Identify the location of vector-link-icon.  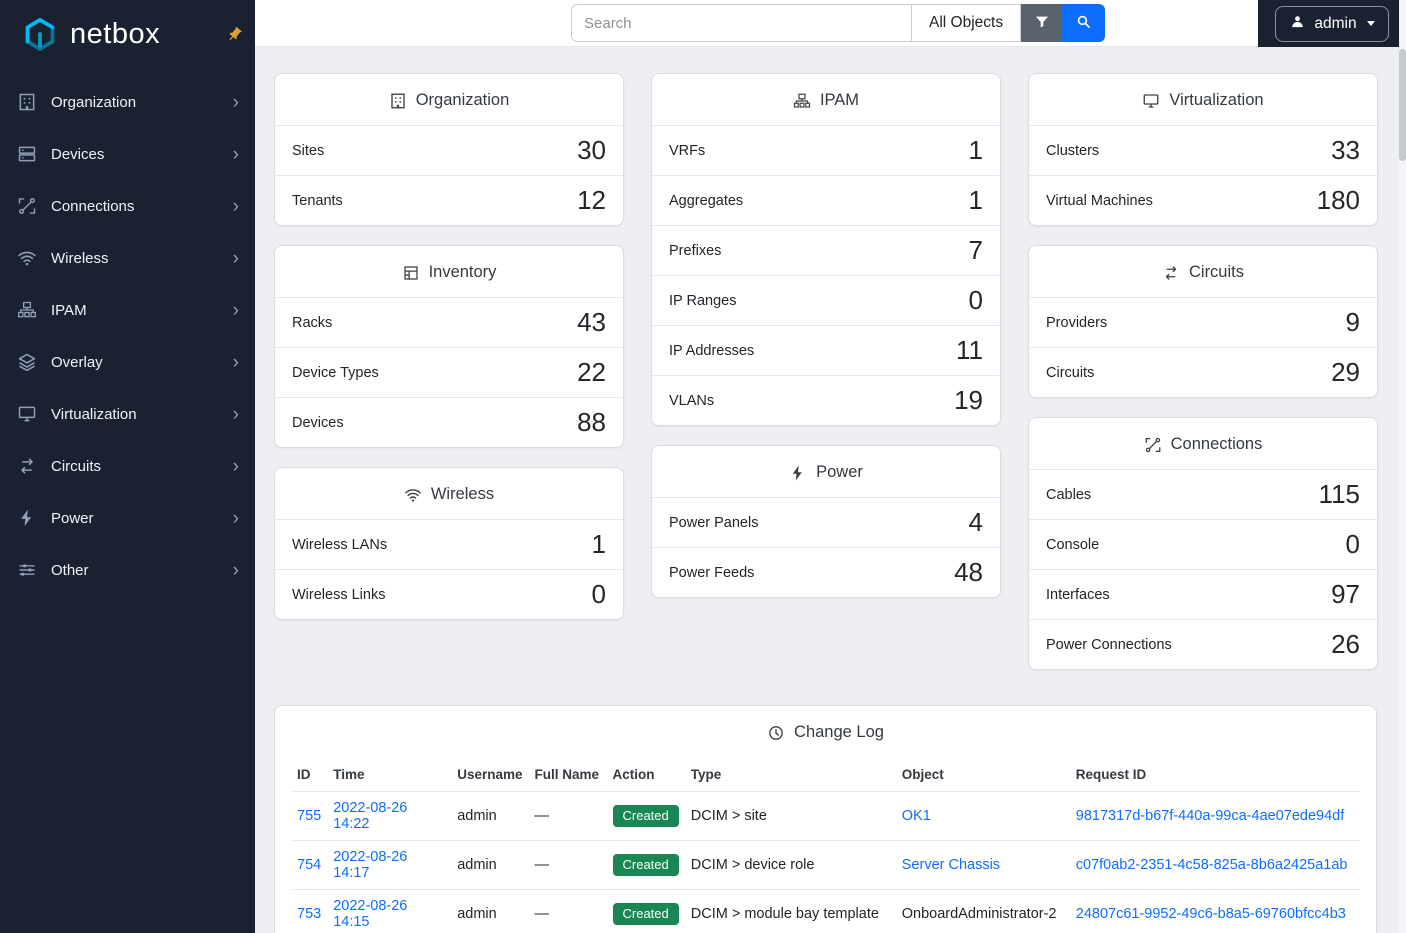
(27, 206).